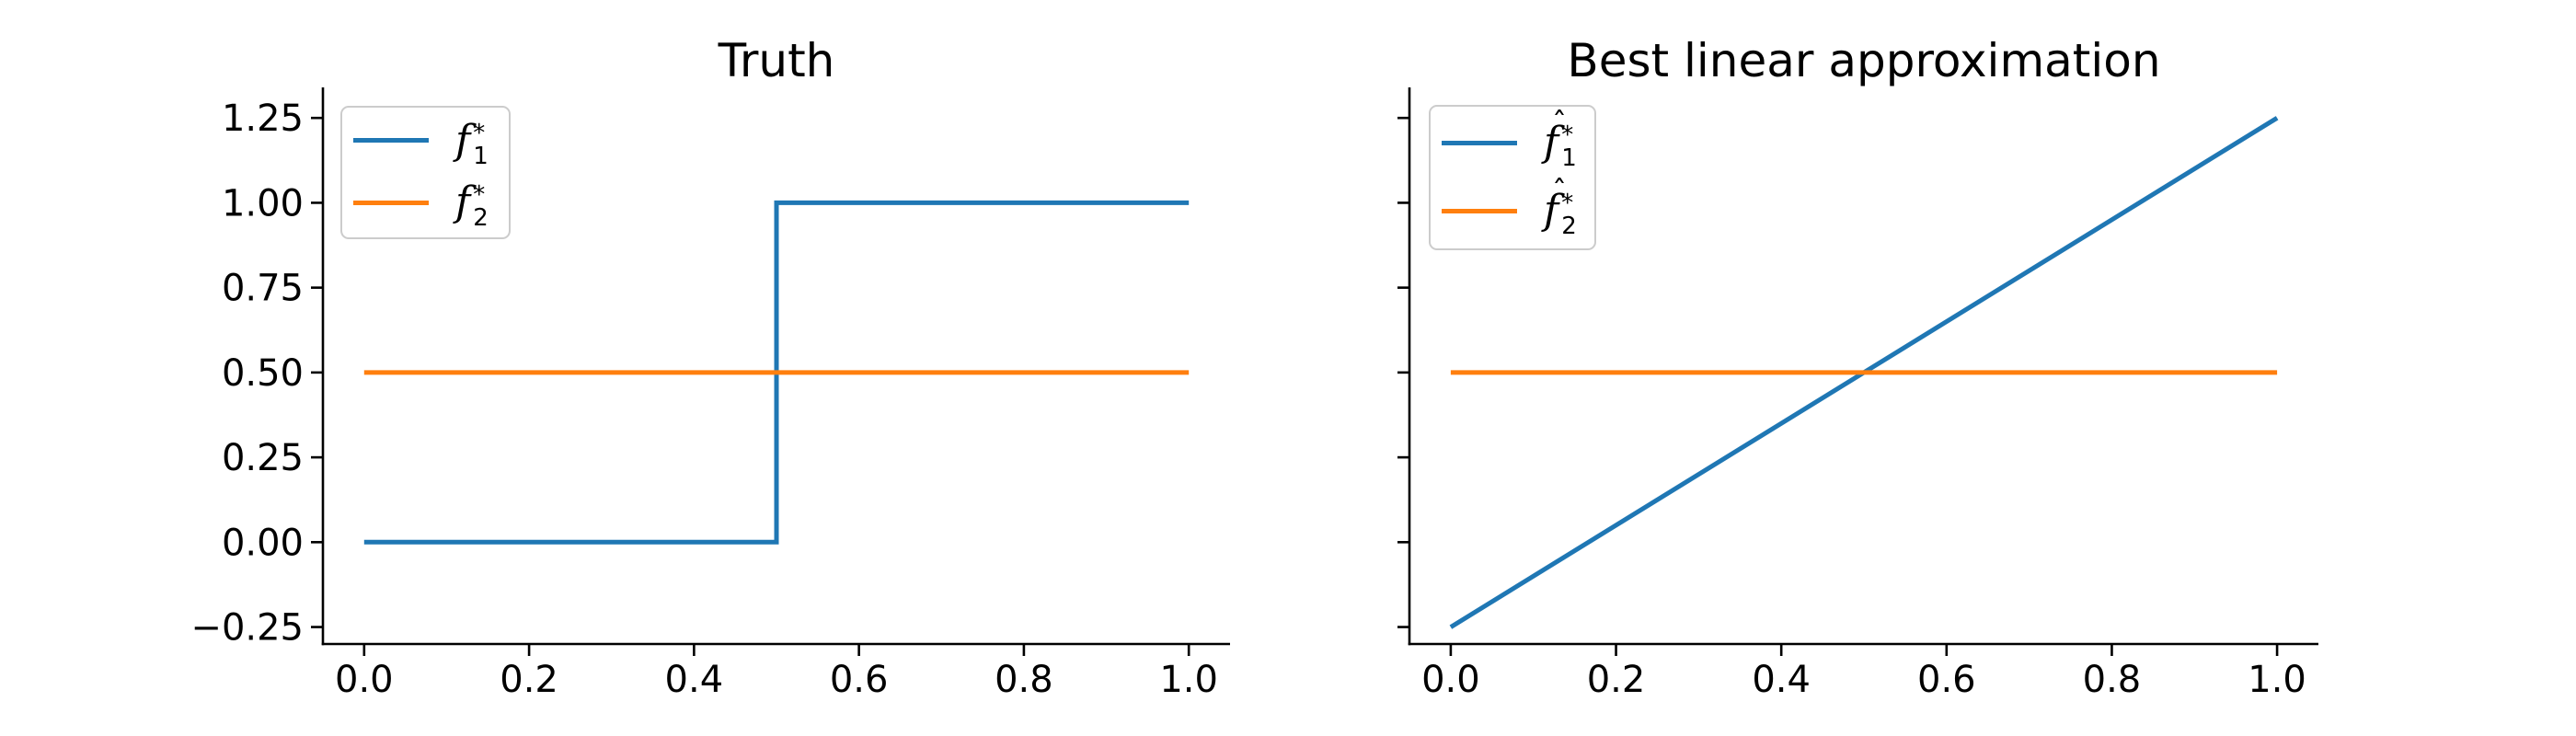 This screenshot has height=736, width=2576. Describe the element at coordinates (1864, 60) in the screenshot. I see `right-plot-title: Best linear approximation` at that location.